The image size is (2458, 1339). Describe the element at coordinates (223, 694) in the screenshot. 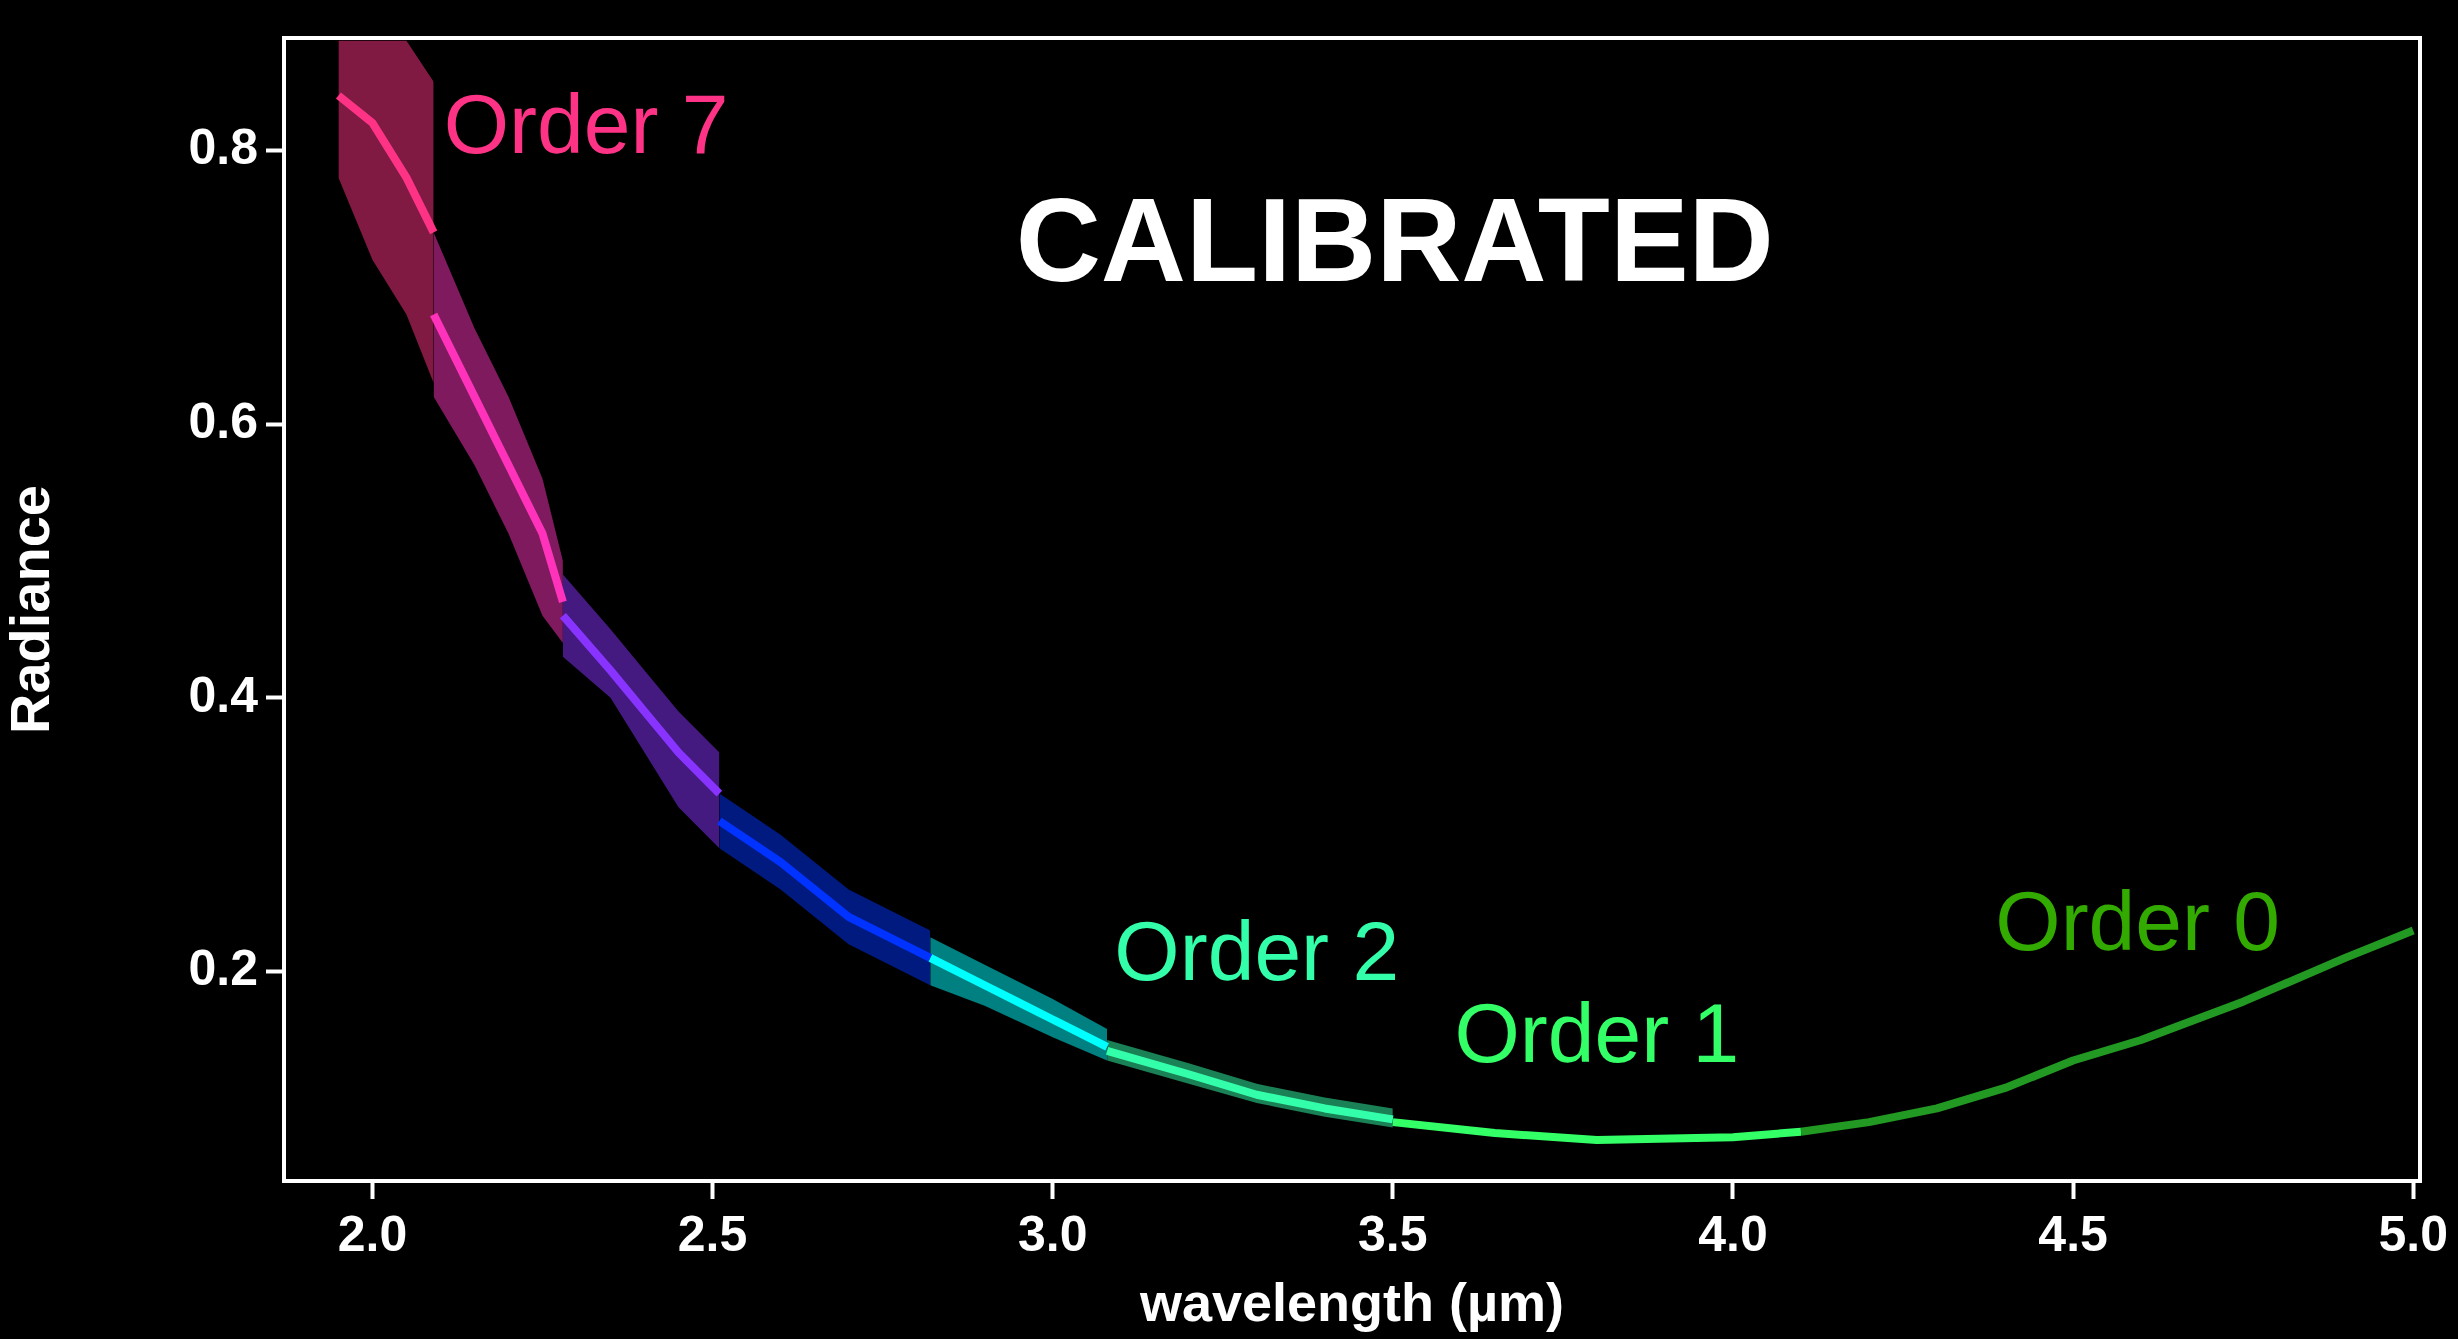

I see `y-tick-label: 0.4` at that location.